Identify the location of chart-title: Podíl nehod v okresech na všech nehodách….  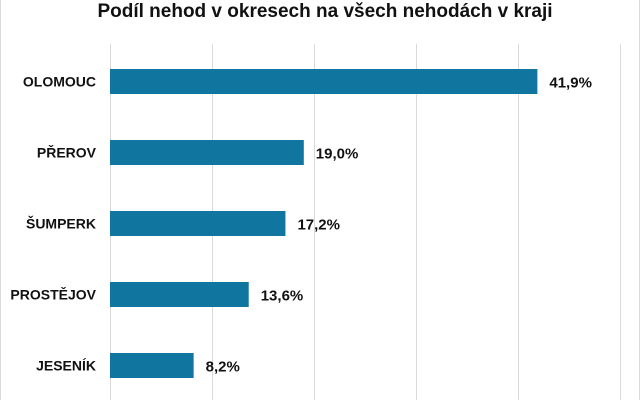
(324, 11).